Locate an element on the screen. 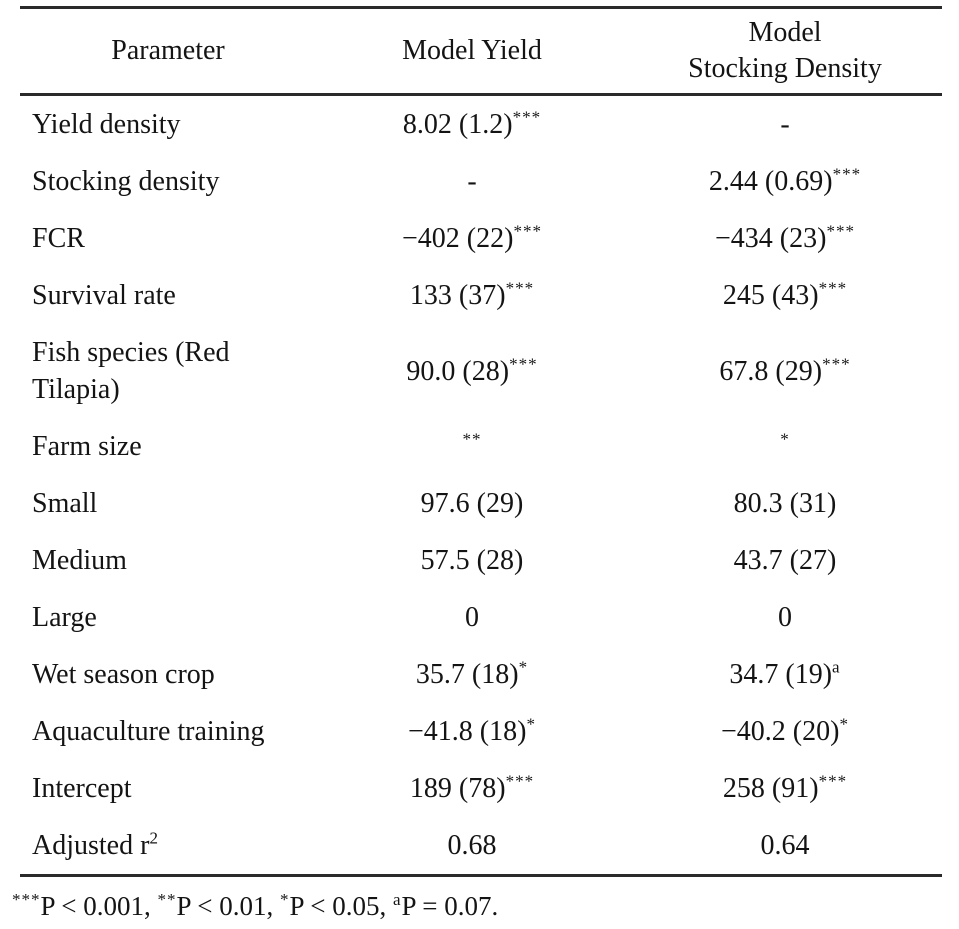 Image resolution: width=959 pixels, height=929 pixels. parameter-label: Adjusted r is located at coordinates (91, 845).